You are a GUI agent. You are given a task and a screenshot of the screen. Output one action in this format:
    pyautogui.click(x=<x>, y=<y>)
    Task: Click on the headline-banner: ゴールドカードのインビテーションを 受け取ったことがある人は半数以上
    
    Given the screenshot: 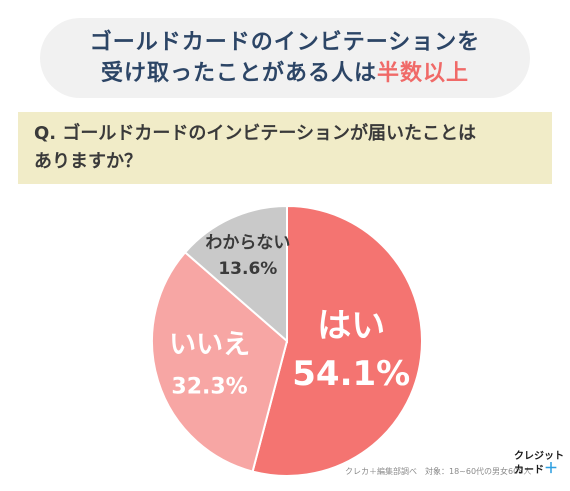 What is the action you would take?
    pyautogui.click(x=285, y=58)
    